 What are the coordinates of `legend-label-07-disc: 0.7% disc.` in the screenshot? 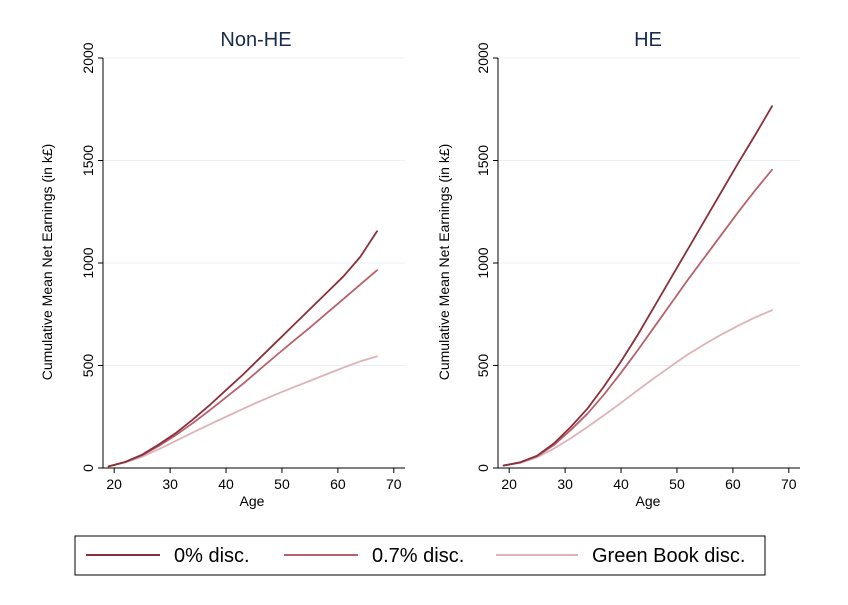 It's located at (418, 556).